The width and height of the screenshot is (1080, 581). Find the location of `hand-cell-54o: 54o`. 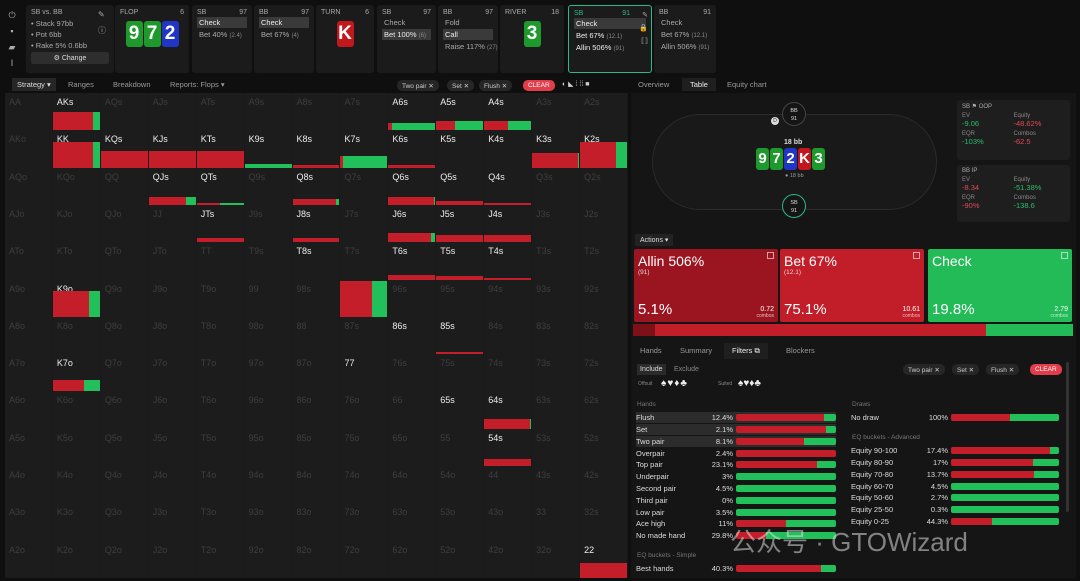

hand-cell-54o: 54o is located at coordinates (460, 485).